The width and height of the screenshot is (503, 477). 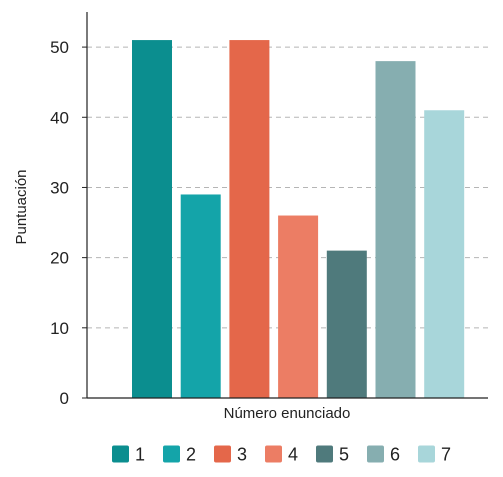 I want to click on y-tick-label-10: 10, so click(x=59, y=328).